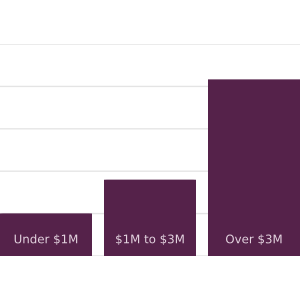  What do you see at coordinates (150, 239) in the screenshot?
I see `x-tick-label: $1M to $3M` at bounding box center [150, 239].